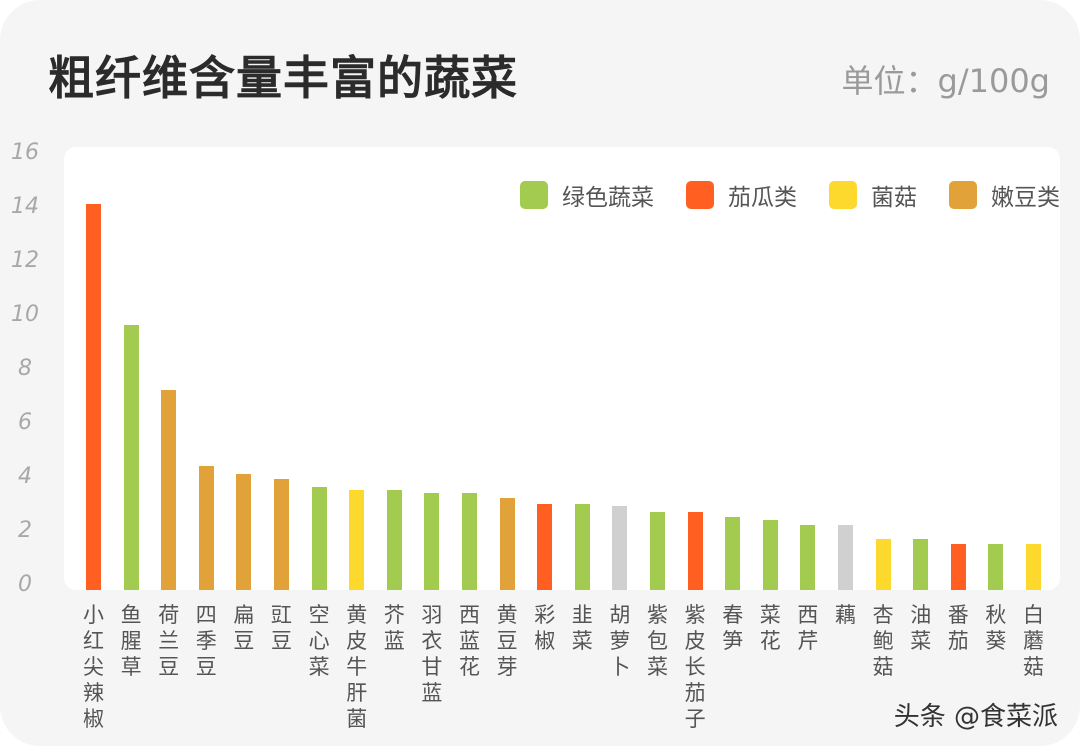  I want to click on legend-label: 菌菇, so click(894, 198).